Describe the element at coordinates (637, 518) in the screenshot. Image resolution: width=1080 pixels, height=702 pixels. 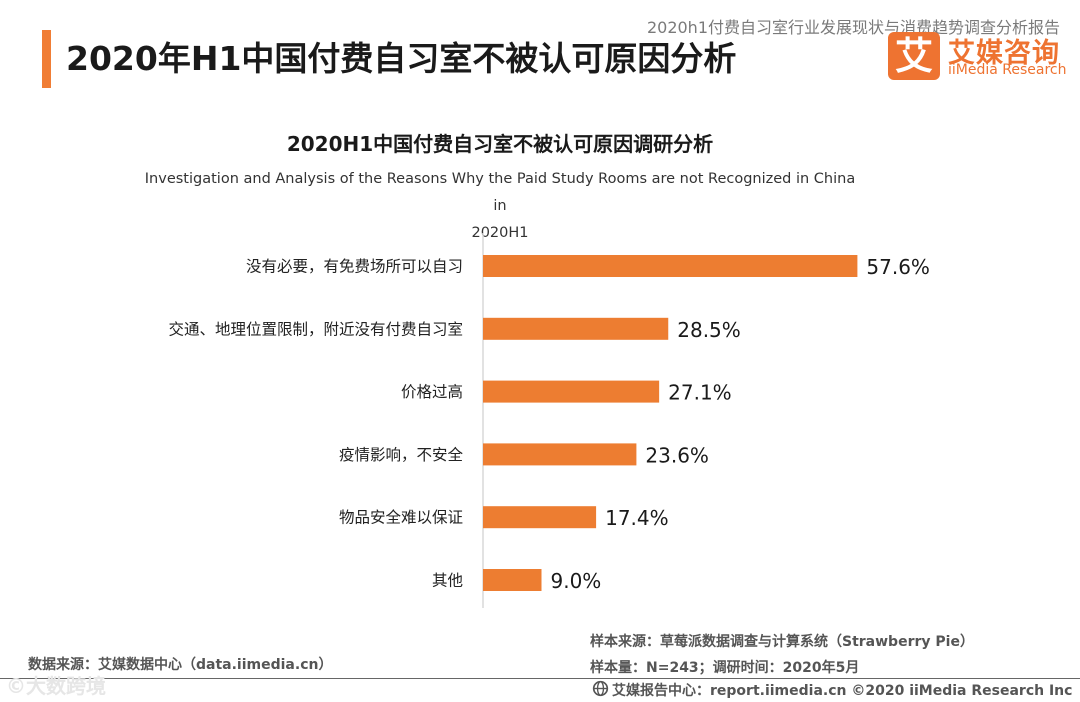
I see `value-label: 17.4%` at that location.